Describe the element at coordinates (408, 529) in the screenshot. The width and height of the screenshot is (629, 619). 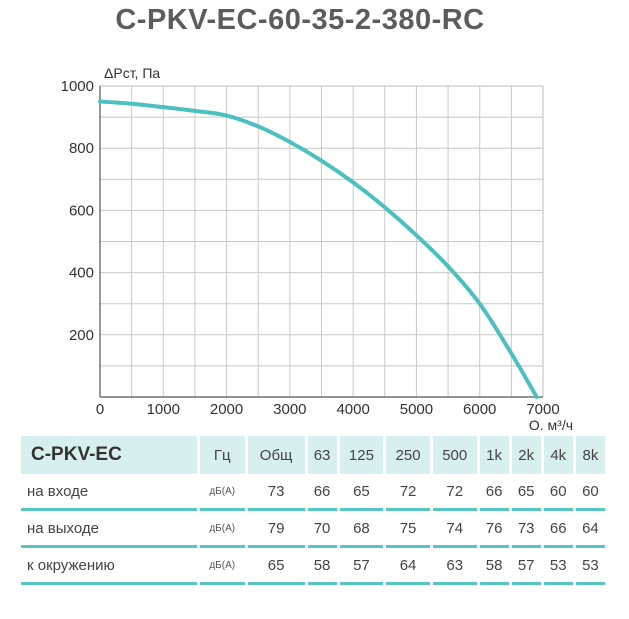
I see `table-cell: 75` at that location.